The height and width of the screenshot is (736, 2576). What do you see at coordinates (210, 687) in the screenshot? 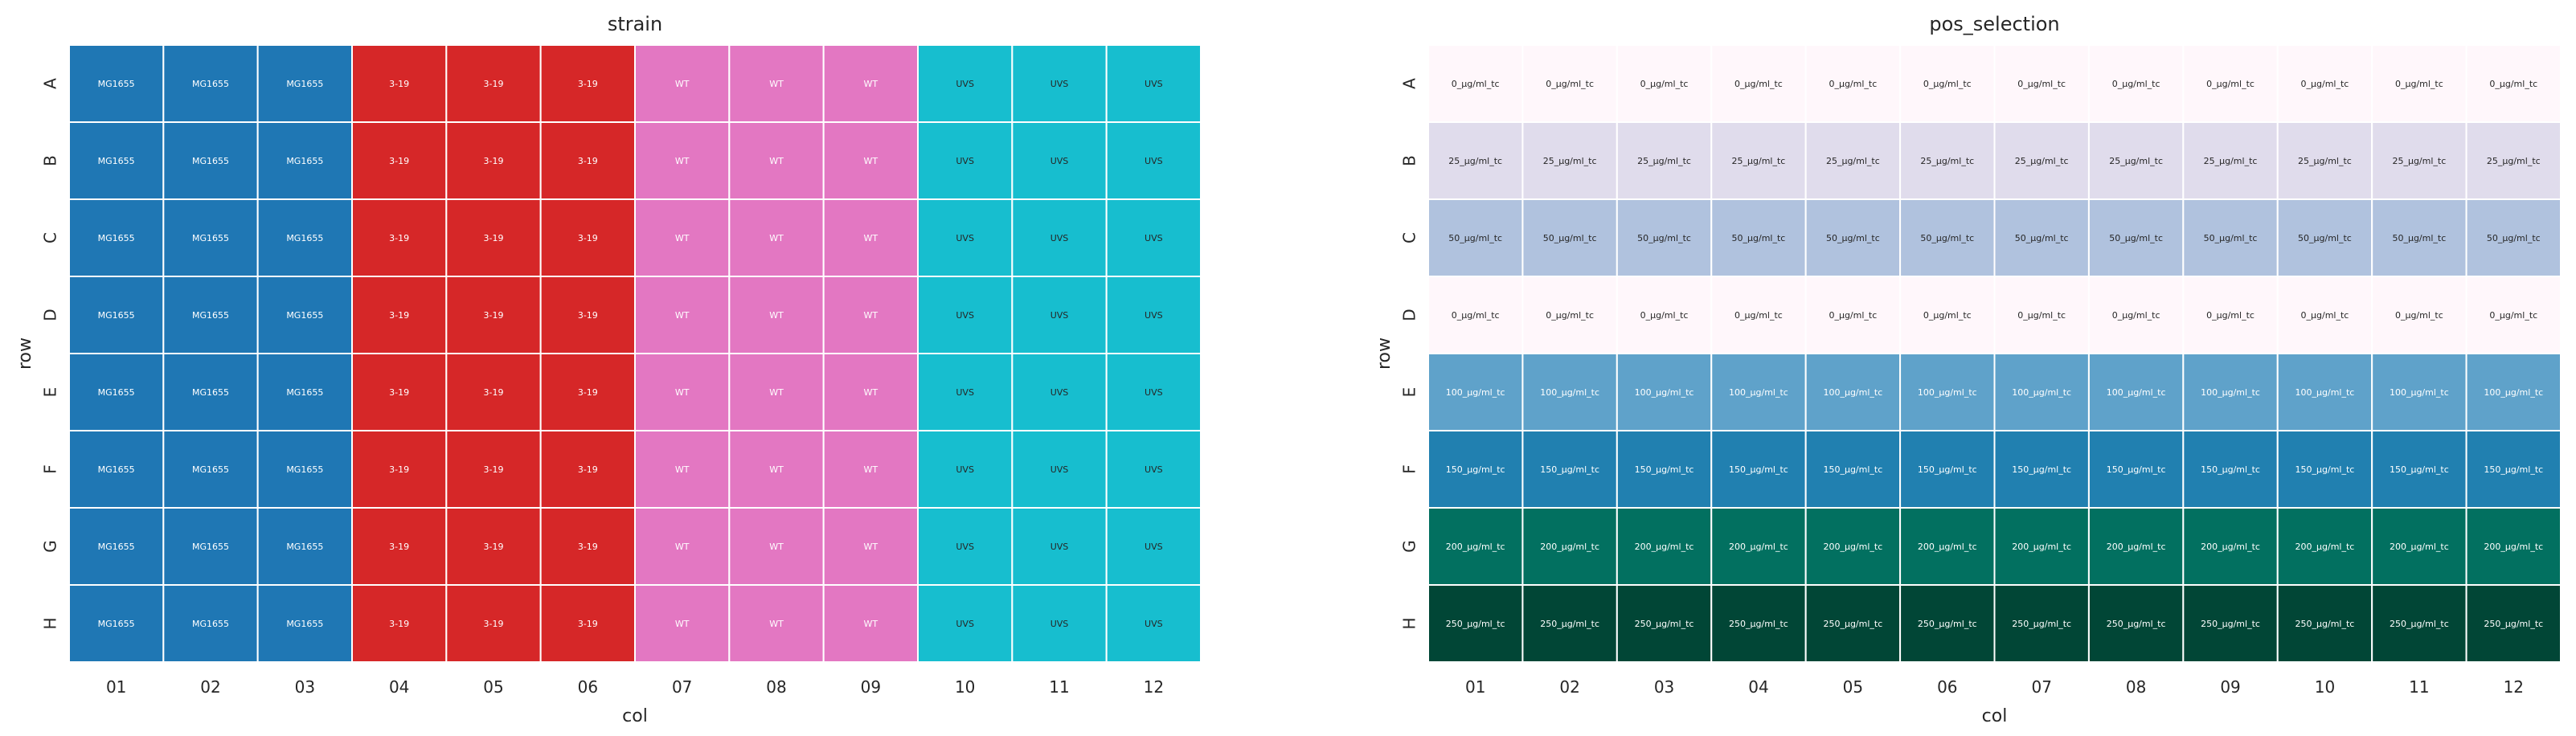
I see `strain-x-tick-label: 02` at bounding box center [210, 687].